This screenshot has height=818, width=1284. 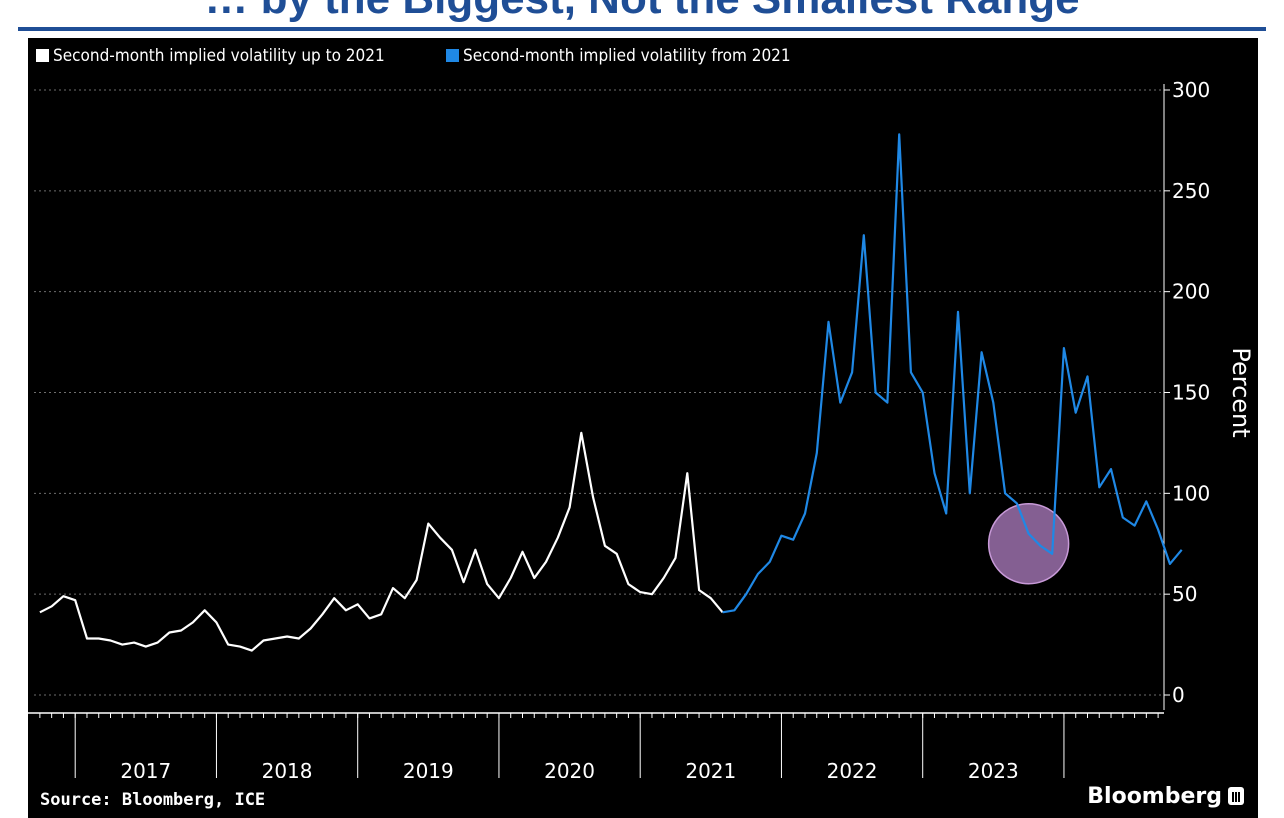 I want to click on x-tick-label: 2017, so click(x=145, y=768).